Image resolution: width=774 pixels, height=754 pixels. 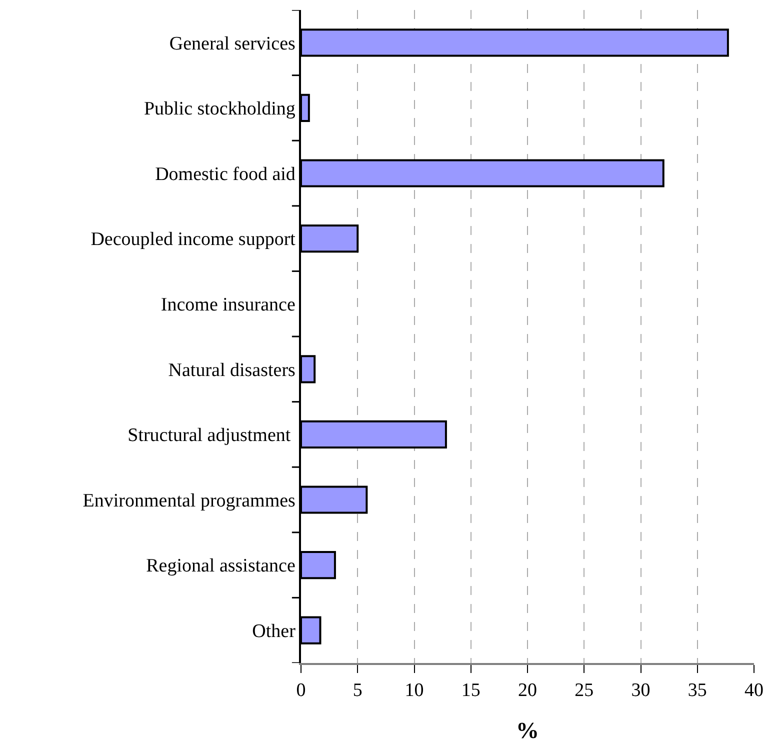 What do you see at coordinates (697, 690) in the screenshot?
I see `x-tick-label: 35` at bounding box center [697, 690].